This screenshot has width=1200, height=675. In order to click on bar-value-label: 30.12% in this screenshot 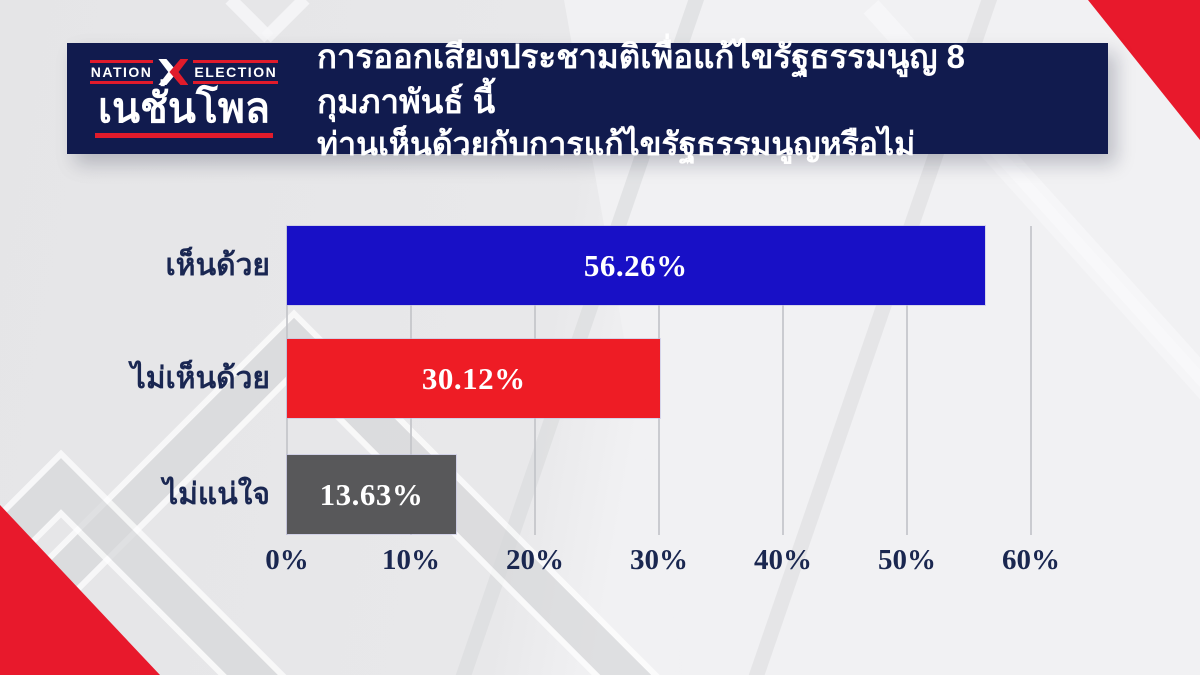, I will do `click(473, 378)`.